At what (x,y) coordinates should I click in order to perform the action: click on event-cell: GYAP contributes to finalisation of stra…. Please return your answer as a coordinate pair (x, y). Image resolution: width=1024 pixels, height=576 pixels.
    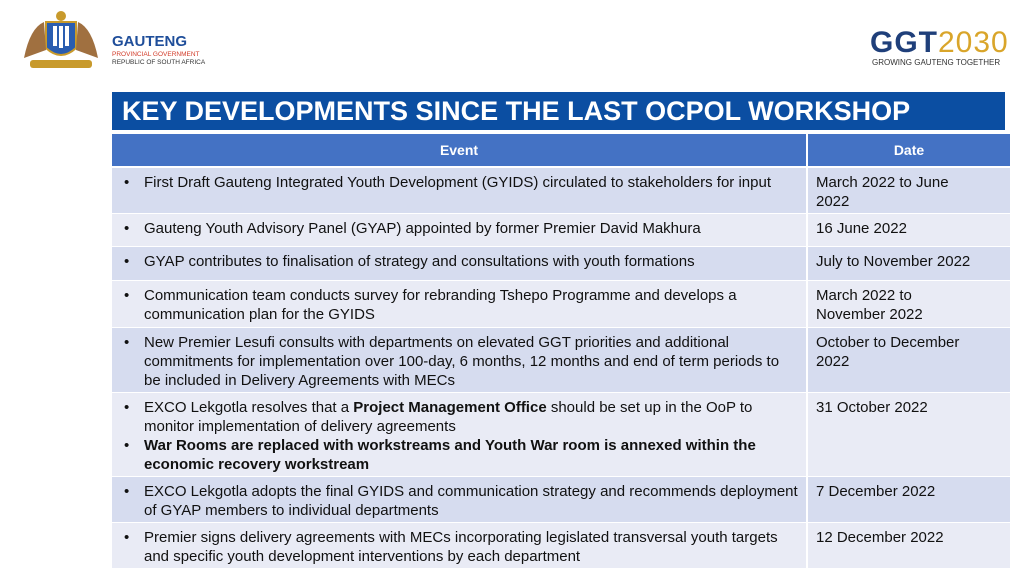
    Looking at the image, I should click on (459, 263).